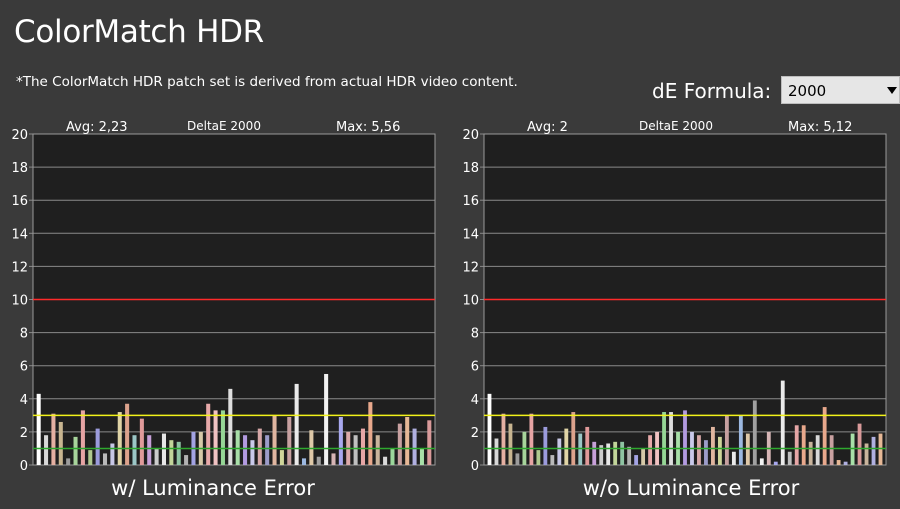  Describe the element at coordinates (840, 90) in the screenshot. I see `formula-select: 2000` at that location.